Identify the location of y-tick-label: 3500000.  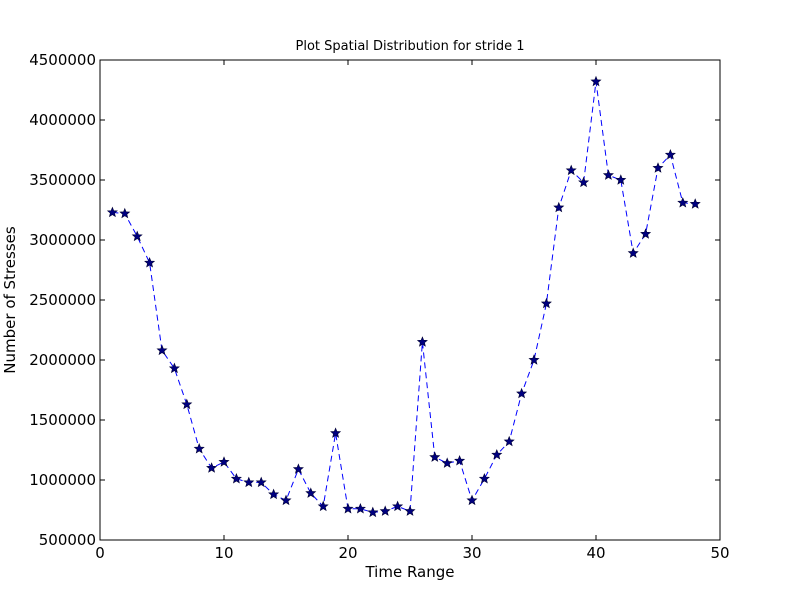
(62, 180).